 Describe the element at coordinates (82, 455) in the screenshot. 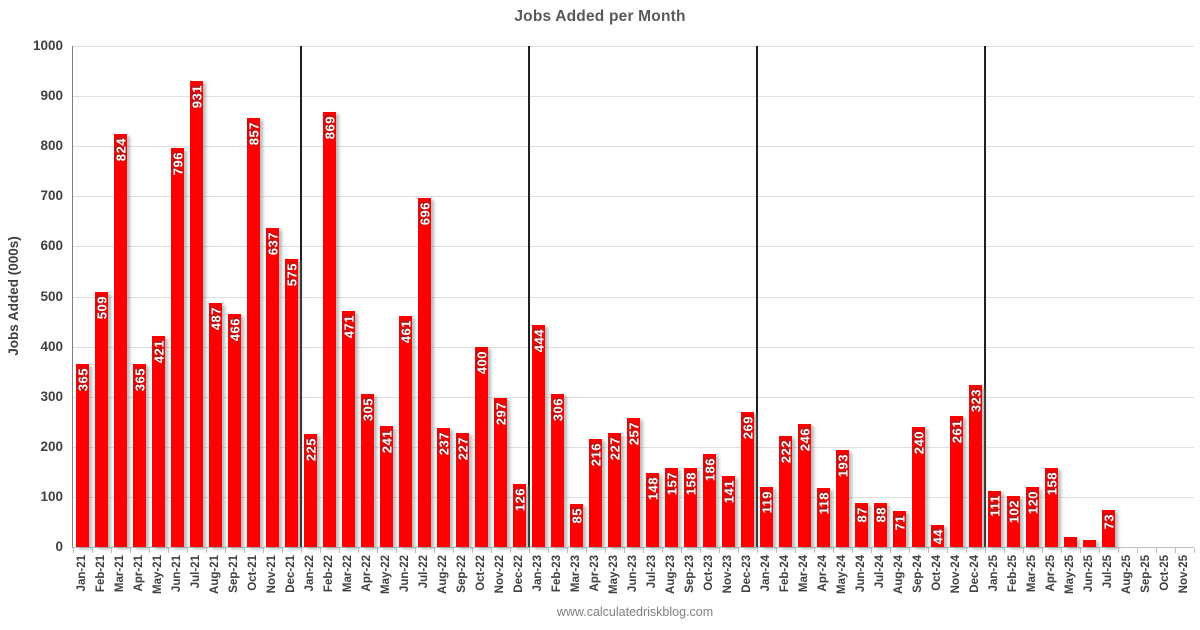

I see `bar-Jan-21: 365` at that location.